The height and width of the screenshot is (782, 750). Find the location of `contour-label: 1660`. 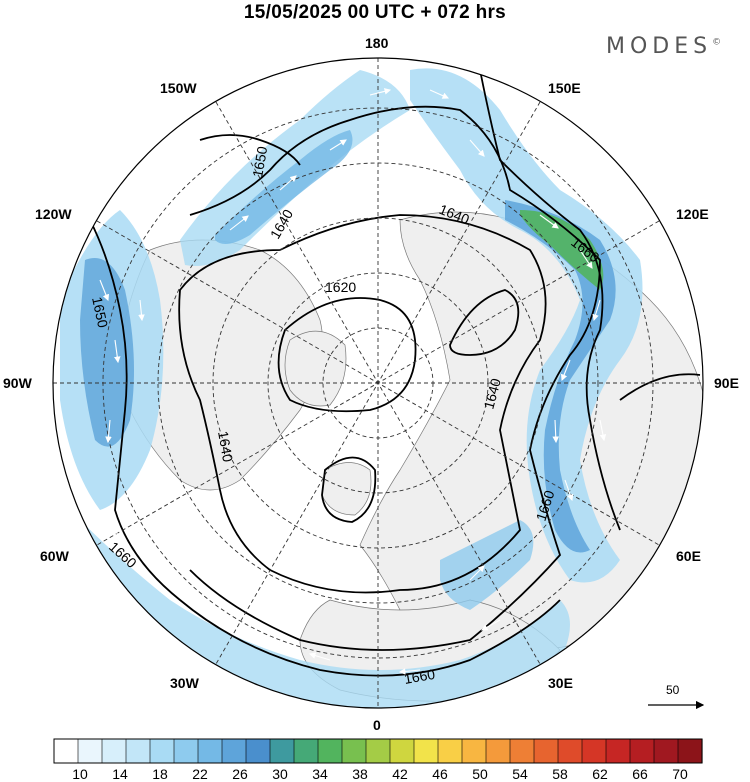

contour-label: 1660 is located at coordinates (420, 676).